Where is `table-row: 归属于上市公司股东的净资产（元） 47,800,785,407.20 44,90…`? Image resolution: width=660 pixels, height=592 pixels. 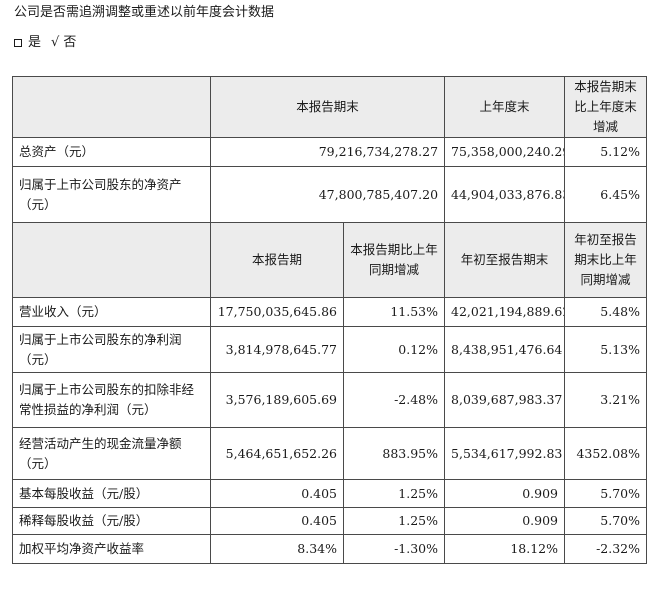
table-row: 归属于上市公司股东的净资产（元） 47,800,785,407.20 44,90… is located at coordinates (330, 194).